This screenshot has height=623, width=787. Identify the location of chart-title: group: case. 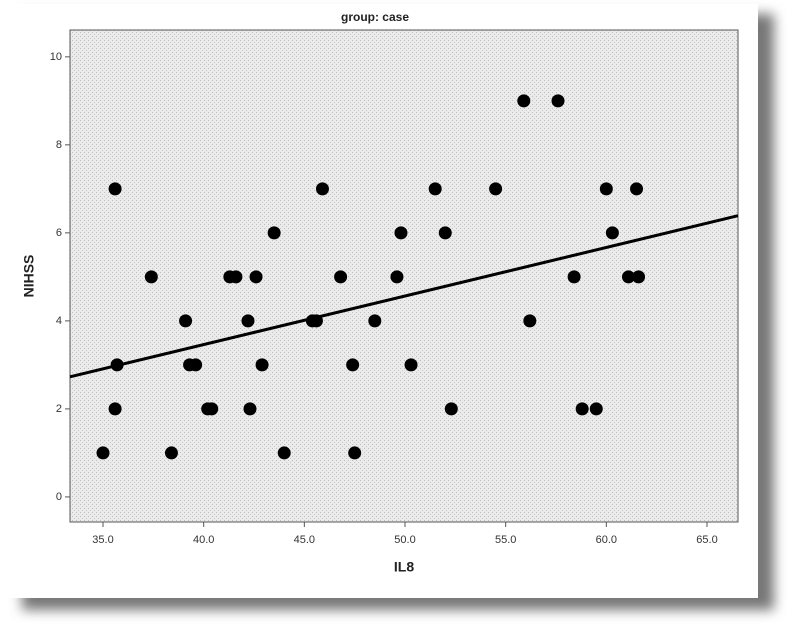
(375, 17).